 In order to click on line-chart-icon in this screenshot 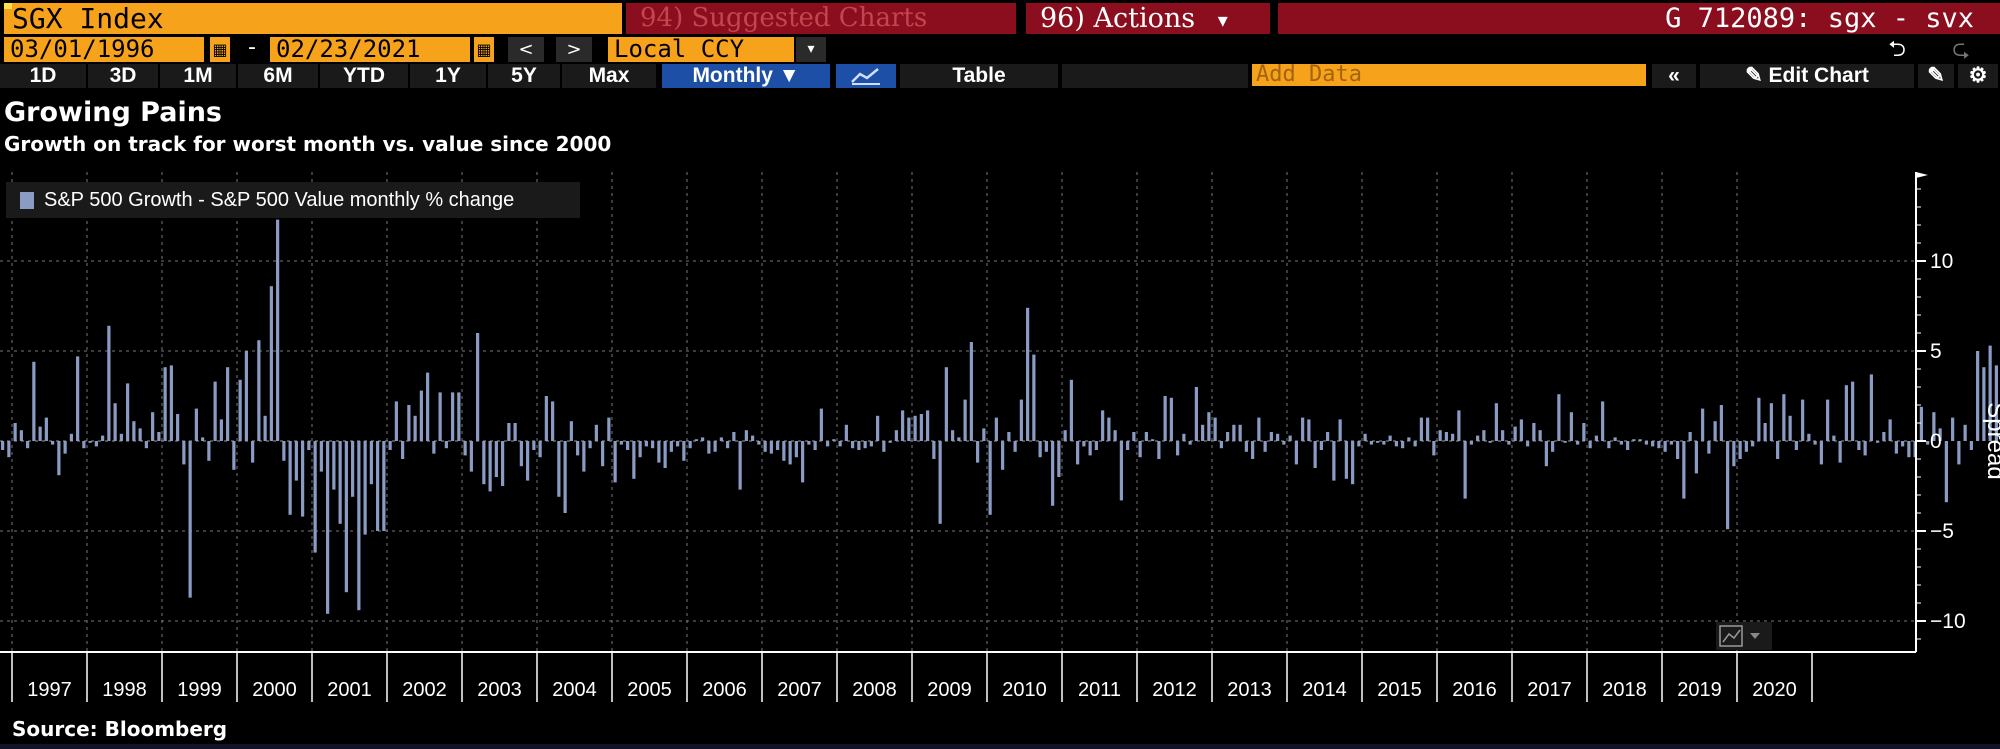, I will do `click(866, 76)`.